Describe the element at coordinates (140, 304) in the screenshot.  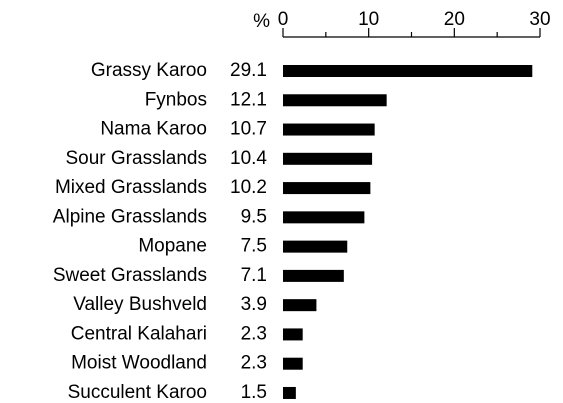
I see `category-label: Valley Bushveld` at that location.